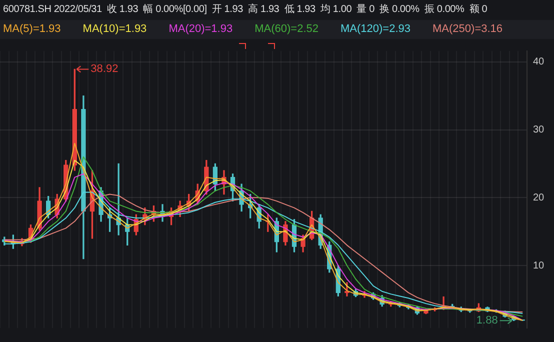 The height and width of the screenshot is (342, 554). I want to click on y-tick-label: 30, so click(539, 130).